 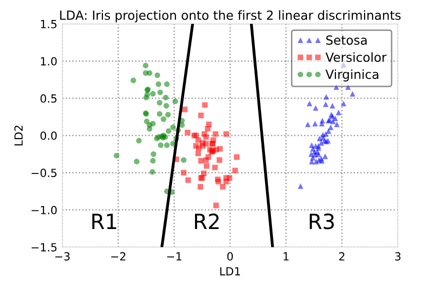 What do you see at coordinates (397, 256) in the screenshot?
I see `x-tick-label: 3` at bounding box center [397, 256].